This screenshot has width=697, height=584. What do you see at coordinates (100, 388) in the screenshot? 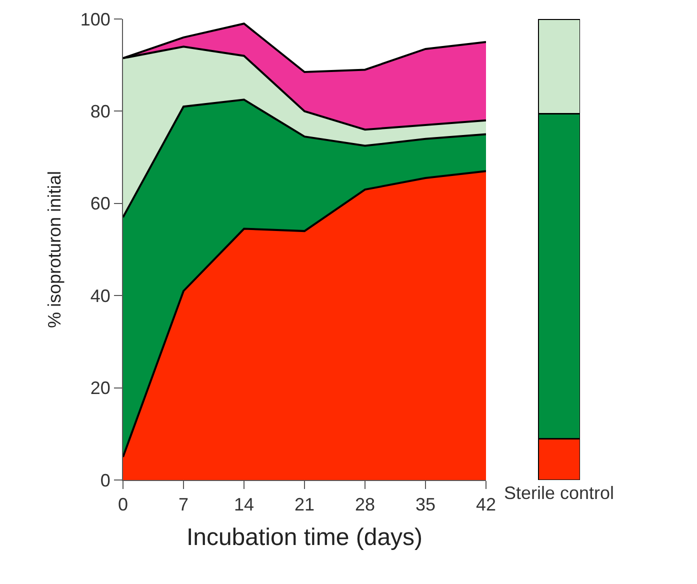
I see `y-tick-label: 20` at bounding box center [100, 388].